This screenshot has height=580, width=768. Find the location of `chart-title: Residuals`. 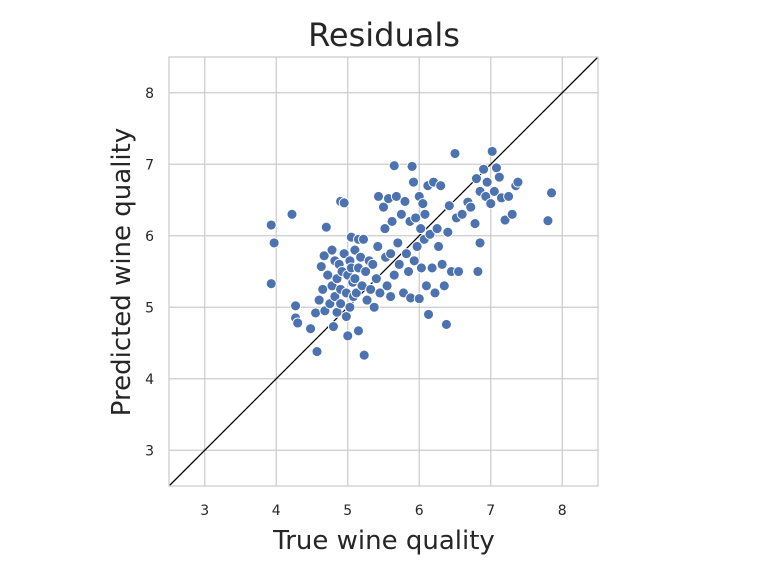

chart-title: Residuals is located at coordinates (384, 35).